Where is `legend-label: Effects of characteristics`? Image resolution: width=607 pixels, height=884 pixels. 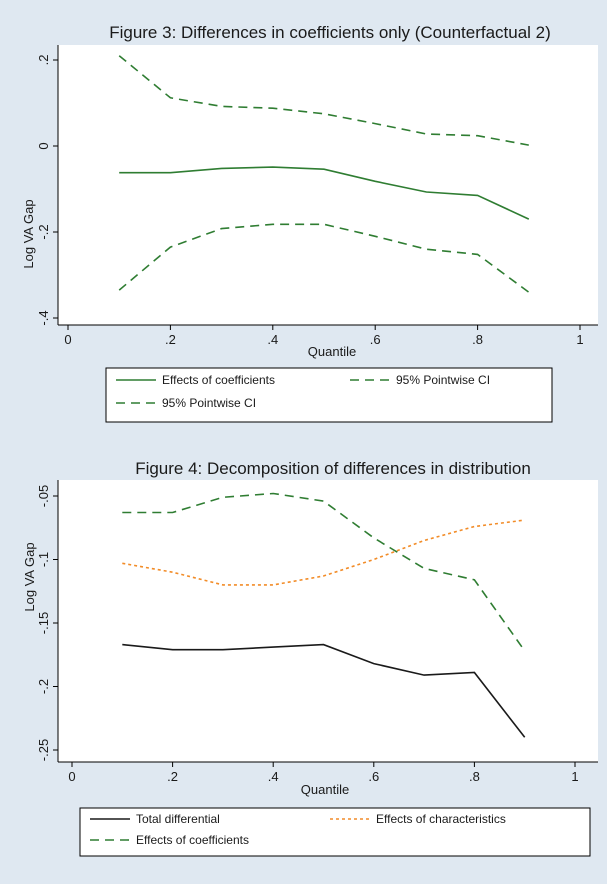
legend-label: Effects of characteristics is located at coordinates (441, 819).